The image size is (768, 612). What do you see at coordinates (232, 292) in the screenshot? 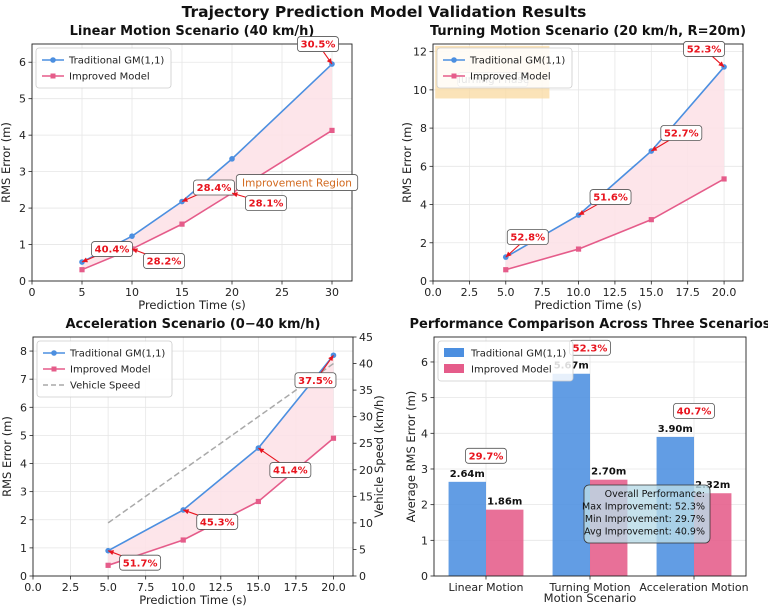
I see `x-tick-label: 20` at bounding box center [232, 292].